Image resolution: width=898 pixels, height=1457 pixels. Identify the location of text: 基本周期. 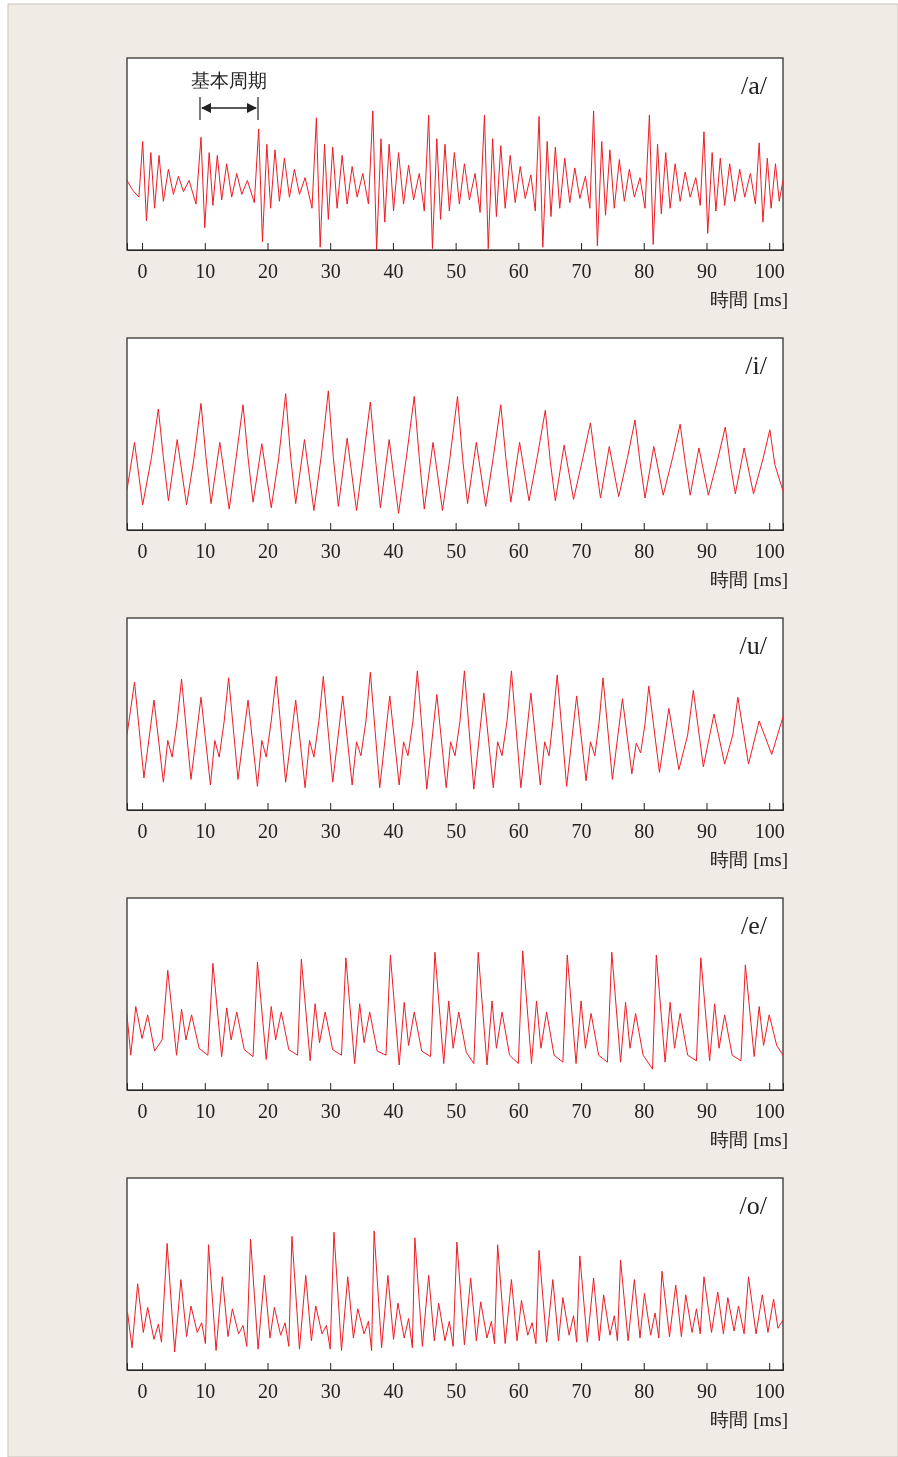
(229, 80).